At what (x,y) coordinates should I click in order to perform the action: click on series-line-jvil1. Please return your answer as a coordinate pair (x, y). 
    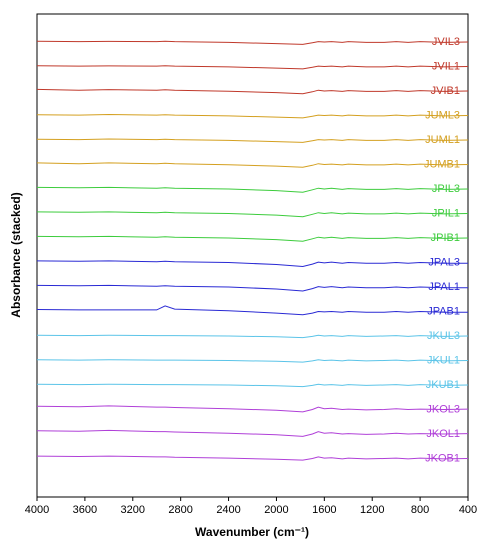
    Looking at the image, I should click on (252, 67).